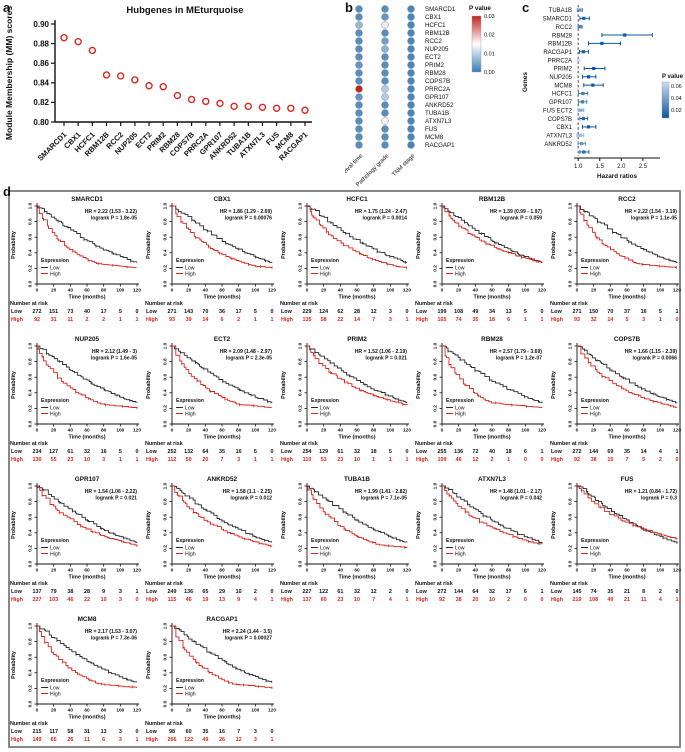  What do you see at coordinates (509, 452) in the screenshot?
I see `risk-count-low: 18` at bounding box center [509, 452].